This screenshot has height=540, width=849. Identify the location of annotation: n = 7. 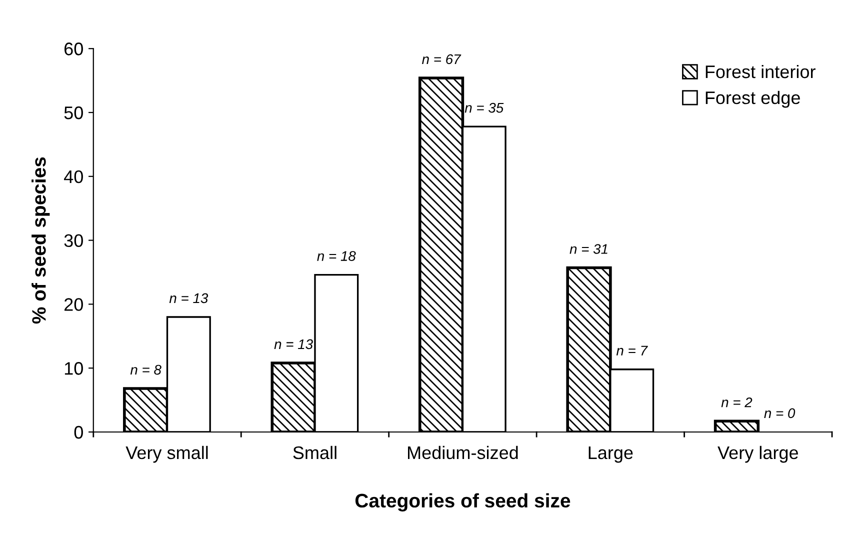
(632, 351).